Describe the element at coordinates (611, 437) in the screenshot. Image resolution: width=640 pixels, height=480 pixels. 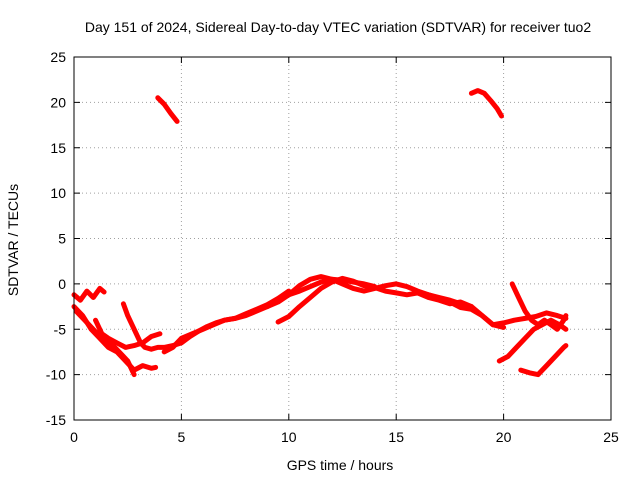
I see `x-tick-label: 25` at that location.